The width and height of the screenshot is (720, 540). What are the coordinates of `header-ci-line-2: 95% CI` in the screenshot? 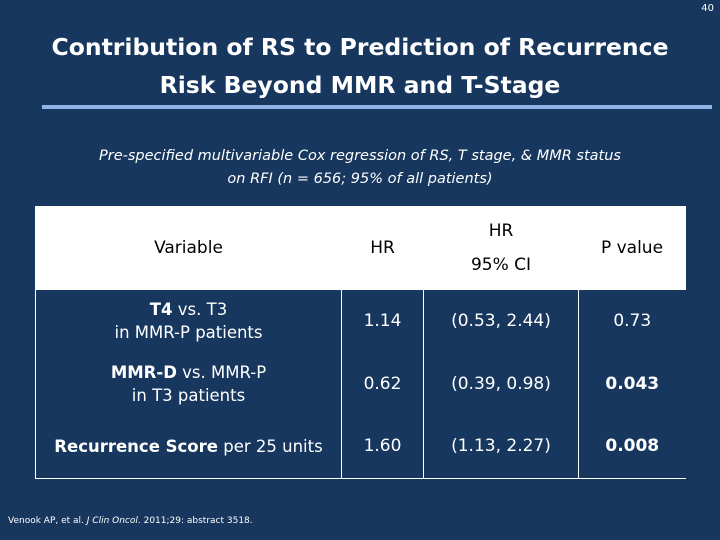 It's located at (501, 265).